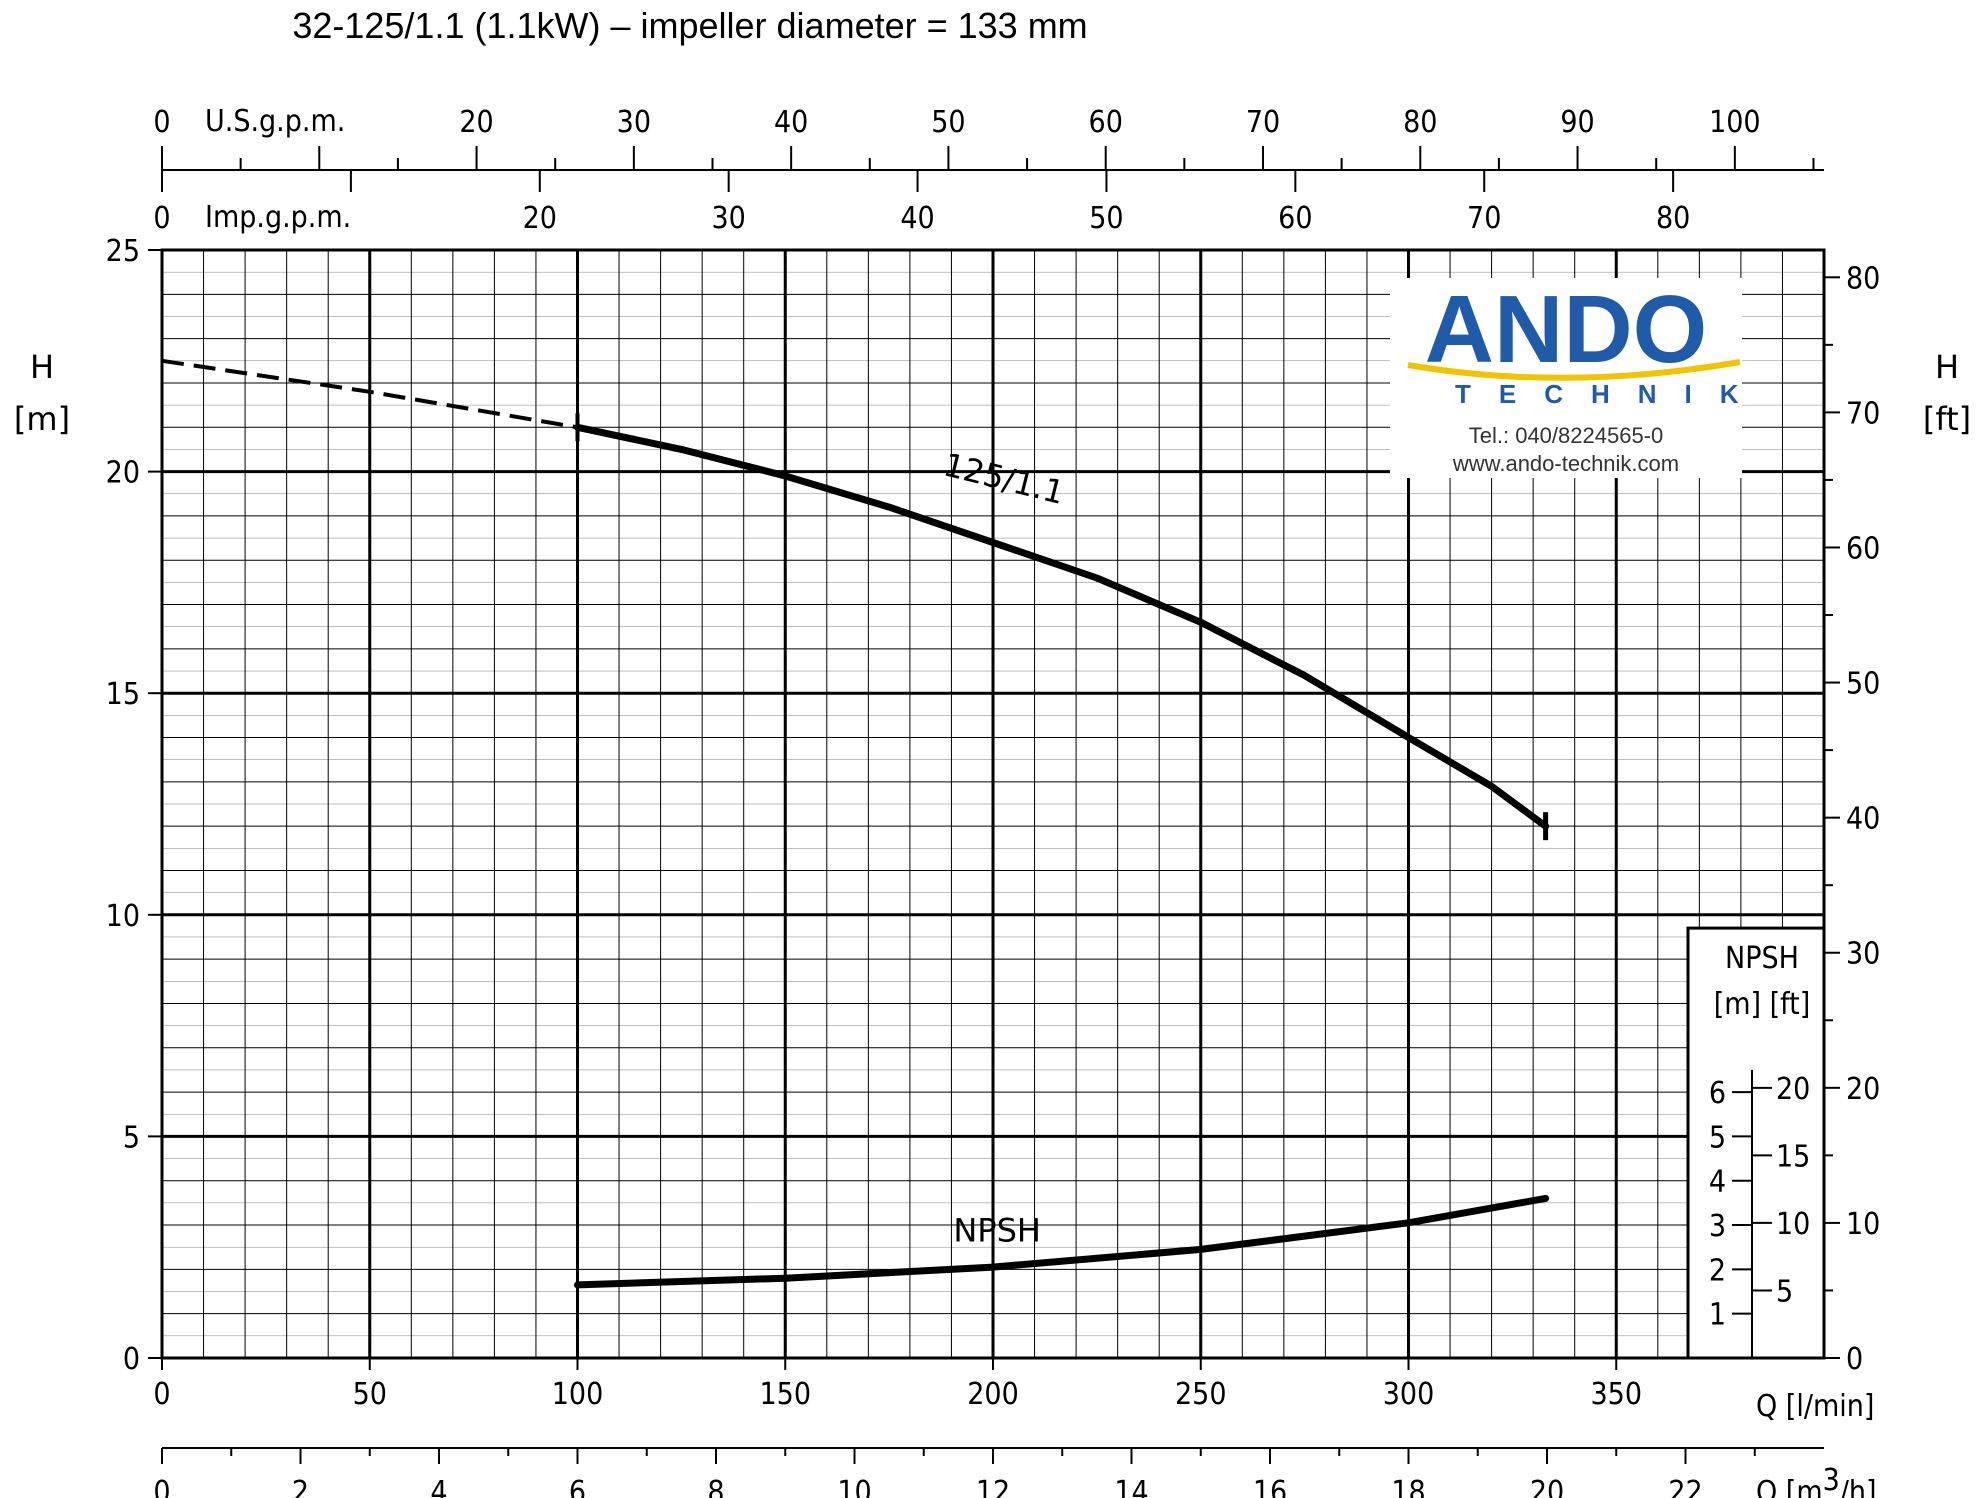  Describe the element at coordinates (1863, 684) in the screenshot. I see `y-right-tick-label: 50` at that location.